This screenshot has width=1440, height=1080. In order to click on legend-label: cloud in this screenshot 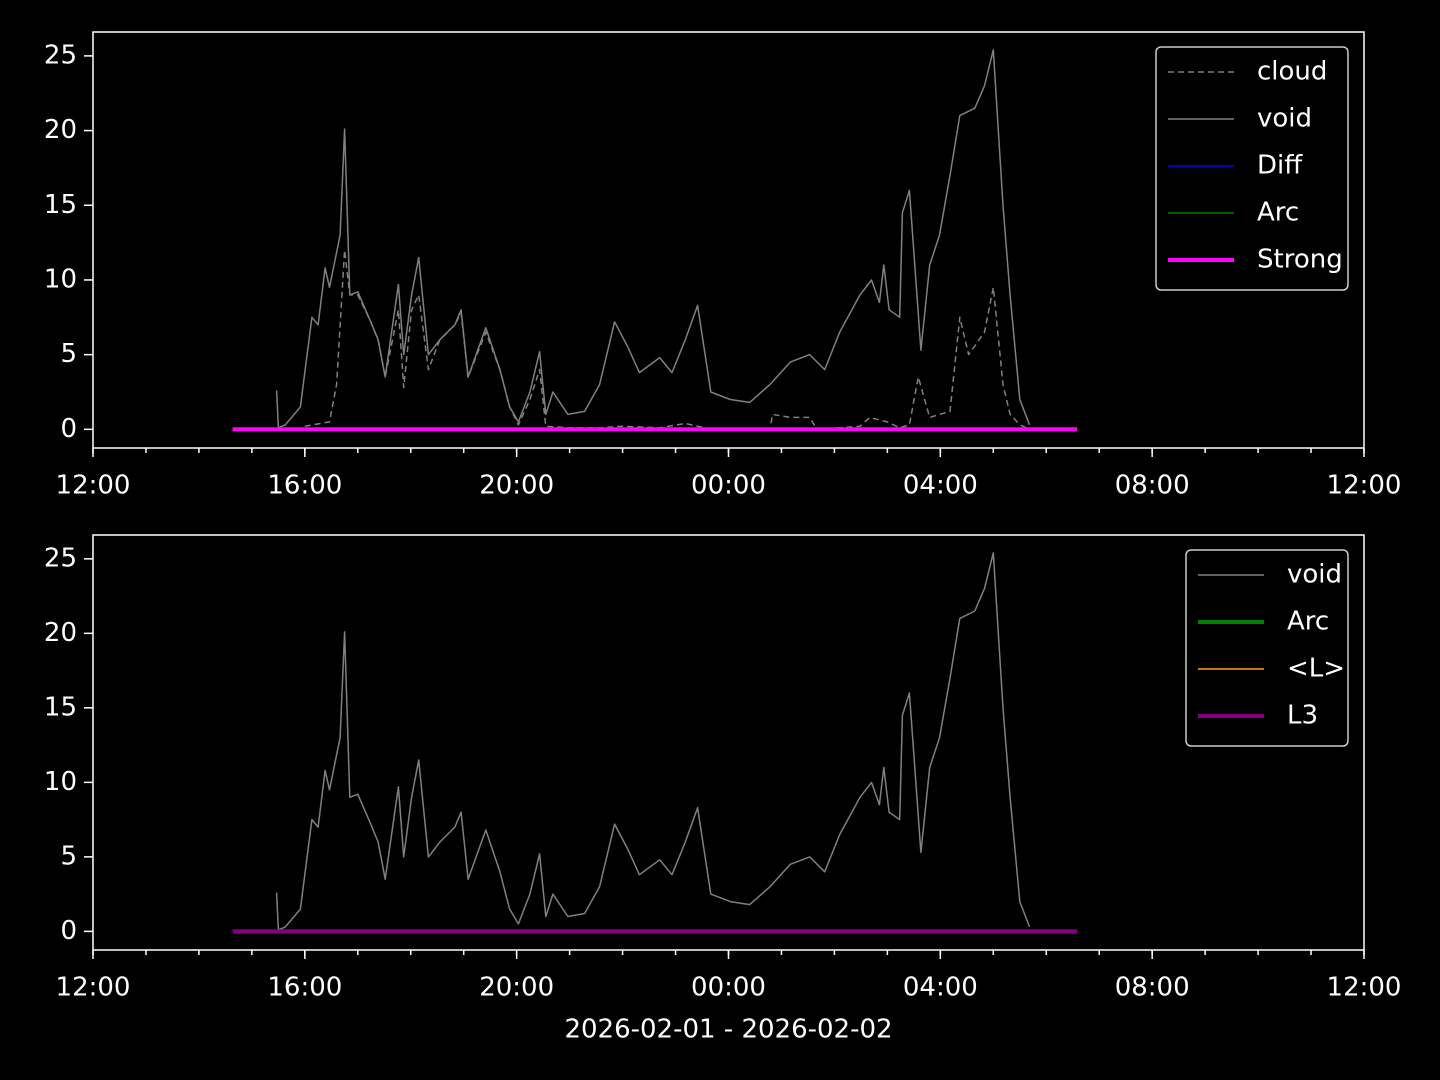, I will do `click(1292, 72)`.